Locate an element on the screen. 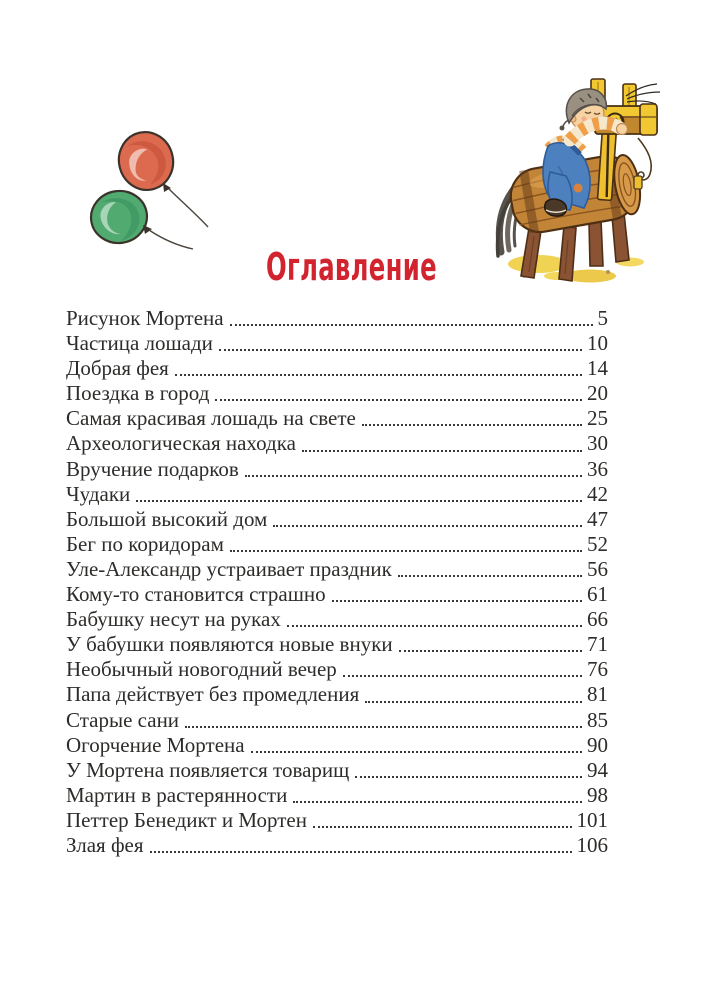 The image size is (703, 1001). toc-entry: Злая фея 106 is located at coordinates (337, 845).